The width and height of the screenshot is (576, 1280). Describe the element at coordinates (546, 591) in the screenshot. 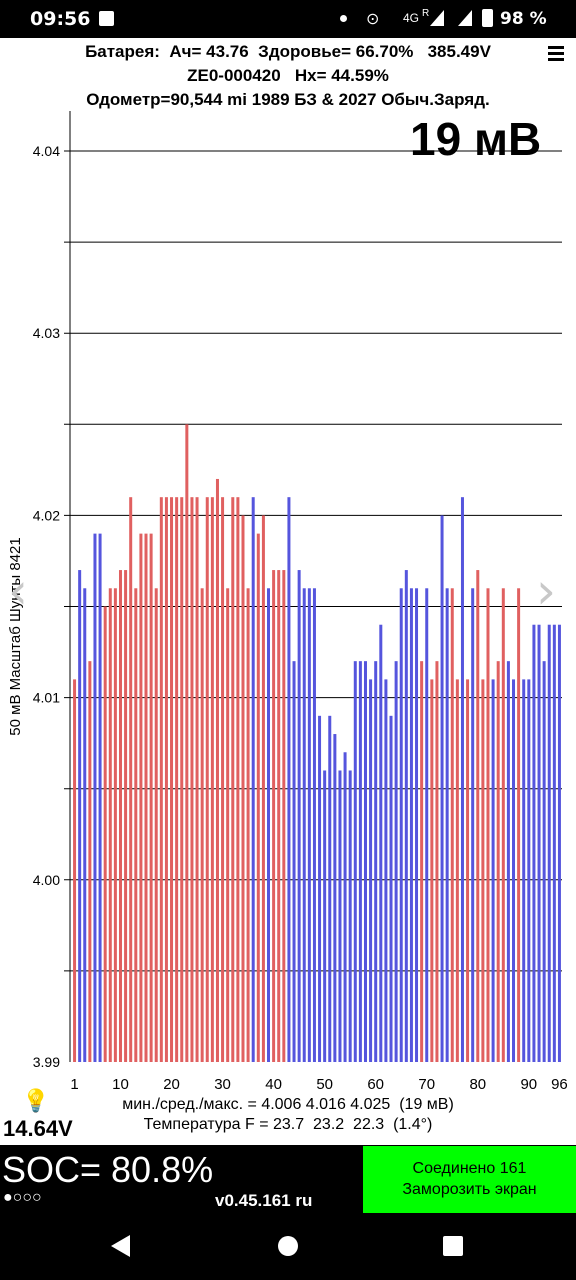

I see `chevron-right-icon: ›` at that location.